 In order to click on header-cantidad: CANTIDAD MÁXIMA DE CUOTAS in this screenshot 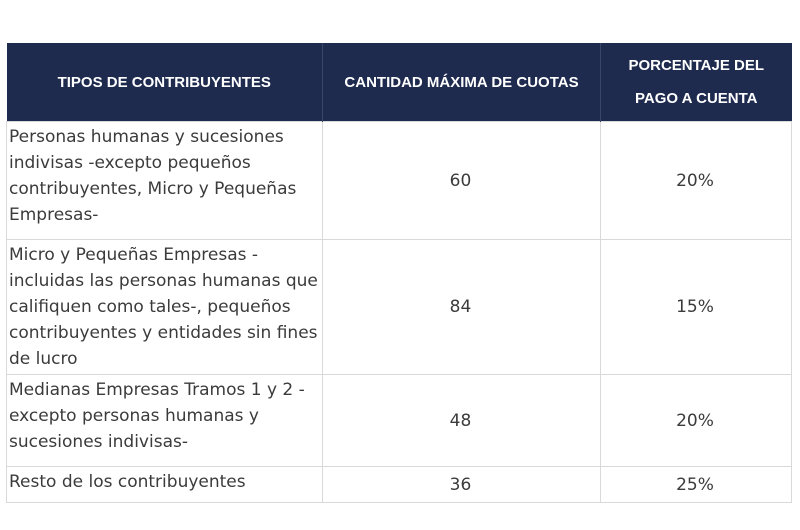, I will do `click(461, 82)`.